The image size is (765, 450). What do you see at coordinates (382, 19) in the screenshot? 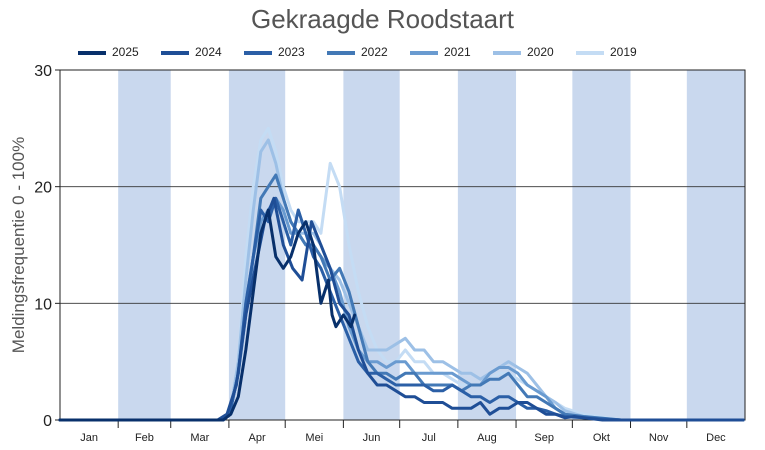
I see `chart-title: Gekraagde Roodstaart` at bounding box center [382, 19].